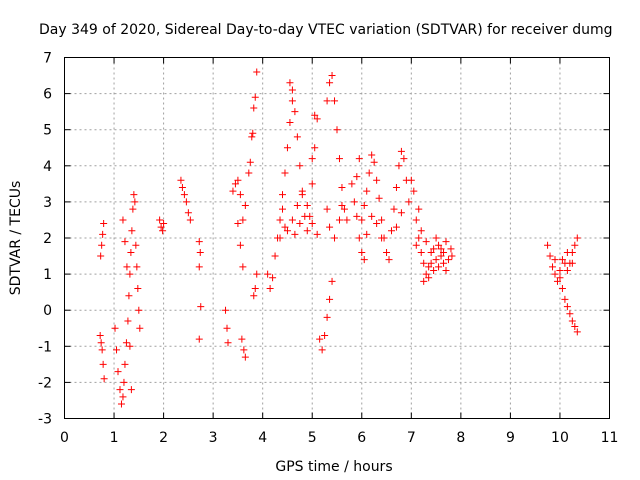 This screenshot has height=480, width=640. I want to click on x-tick-label: 1, so click(114, 438).